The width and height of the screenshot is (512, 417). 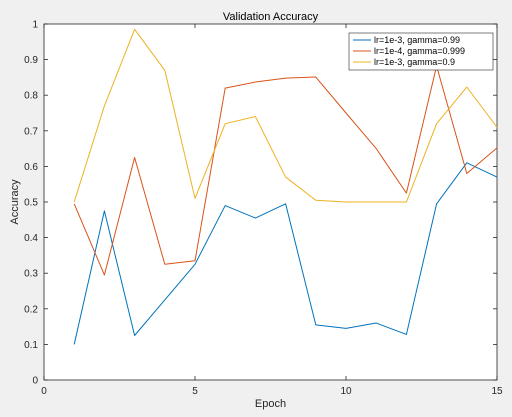 What do you see at coordinates (497, 391) in the screenshot?
I see `x-tick-label: 15` at bounding box center [497, 391].